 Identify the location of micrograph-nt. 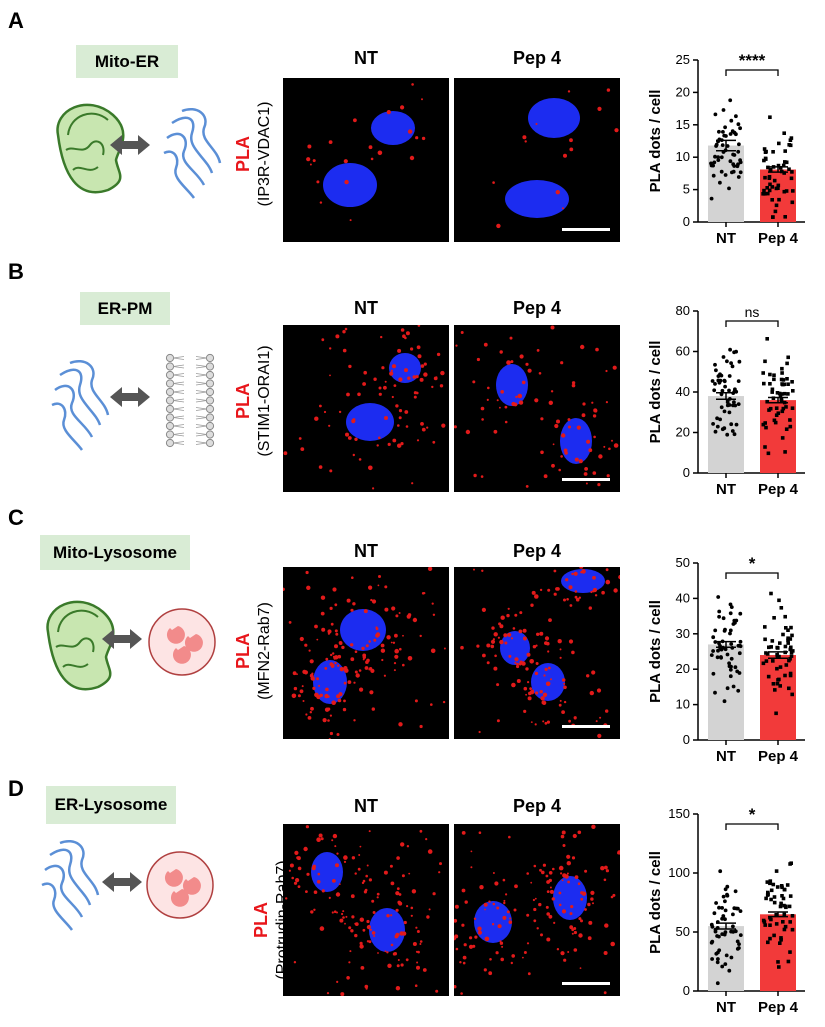
(366, 653).